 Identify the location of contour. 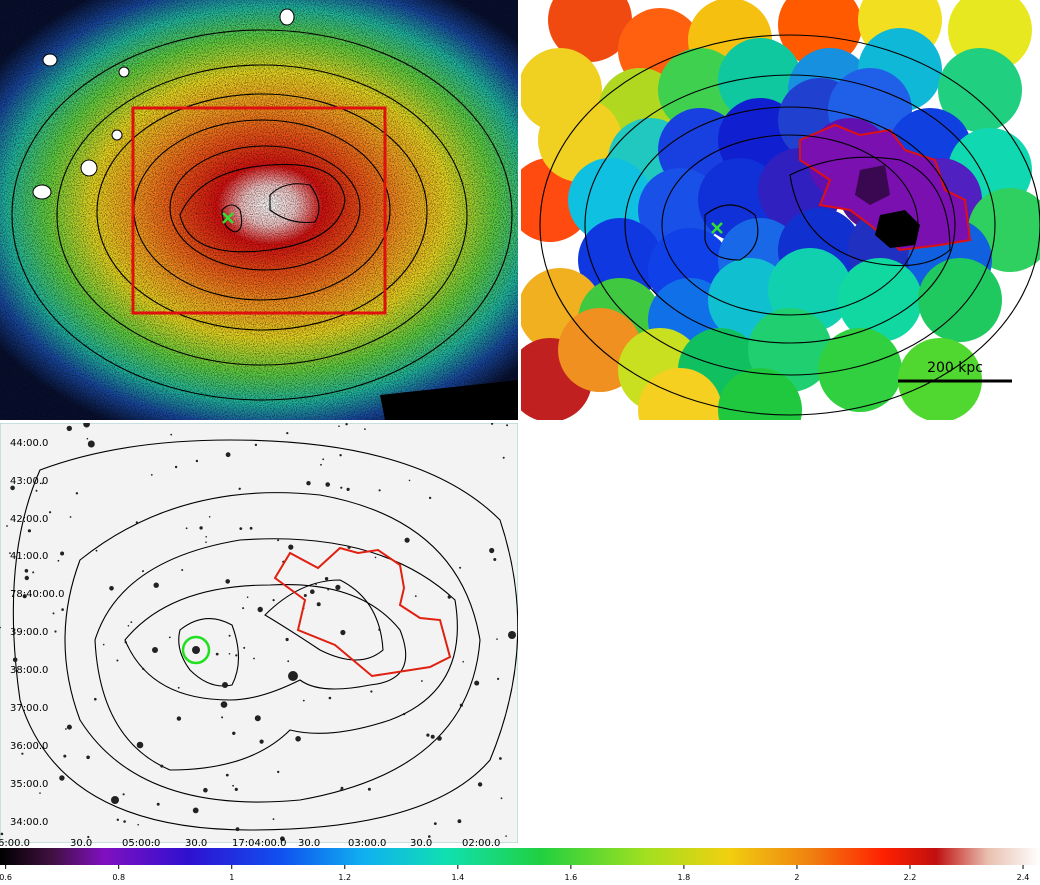
(790, 225).